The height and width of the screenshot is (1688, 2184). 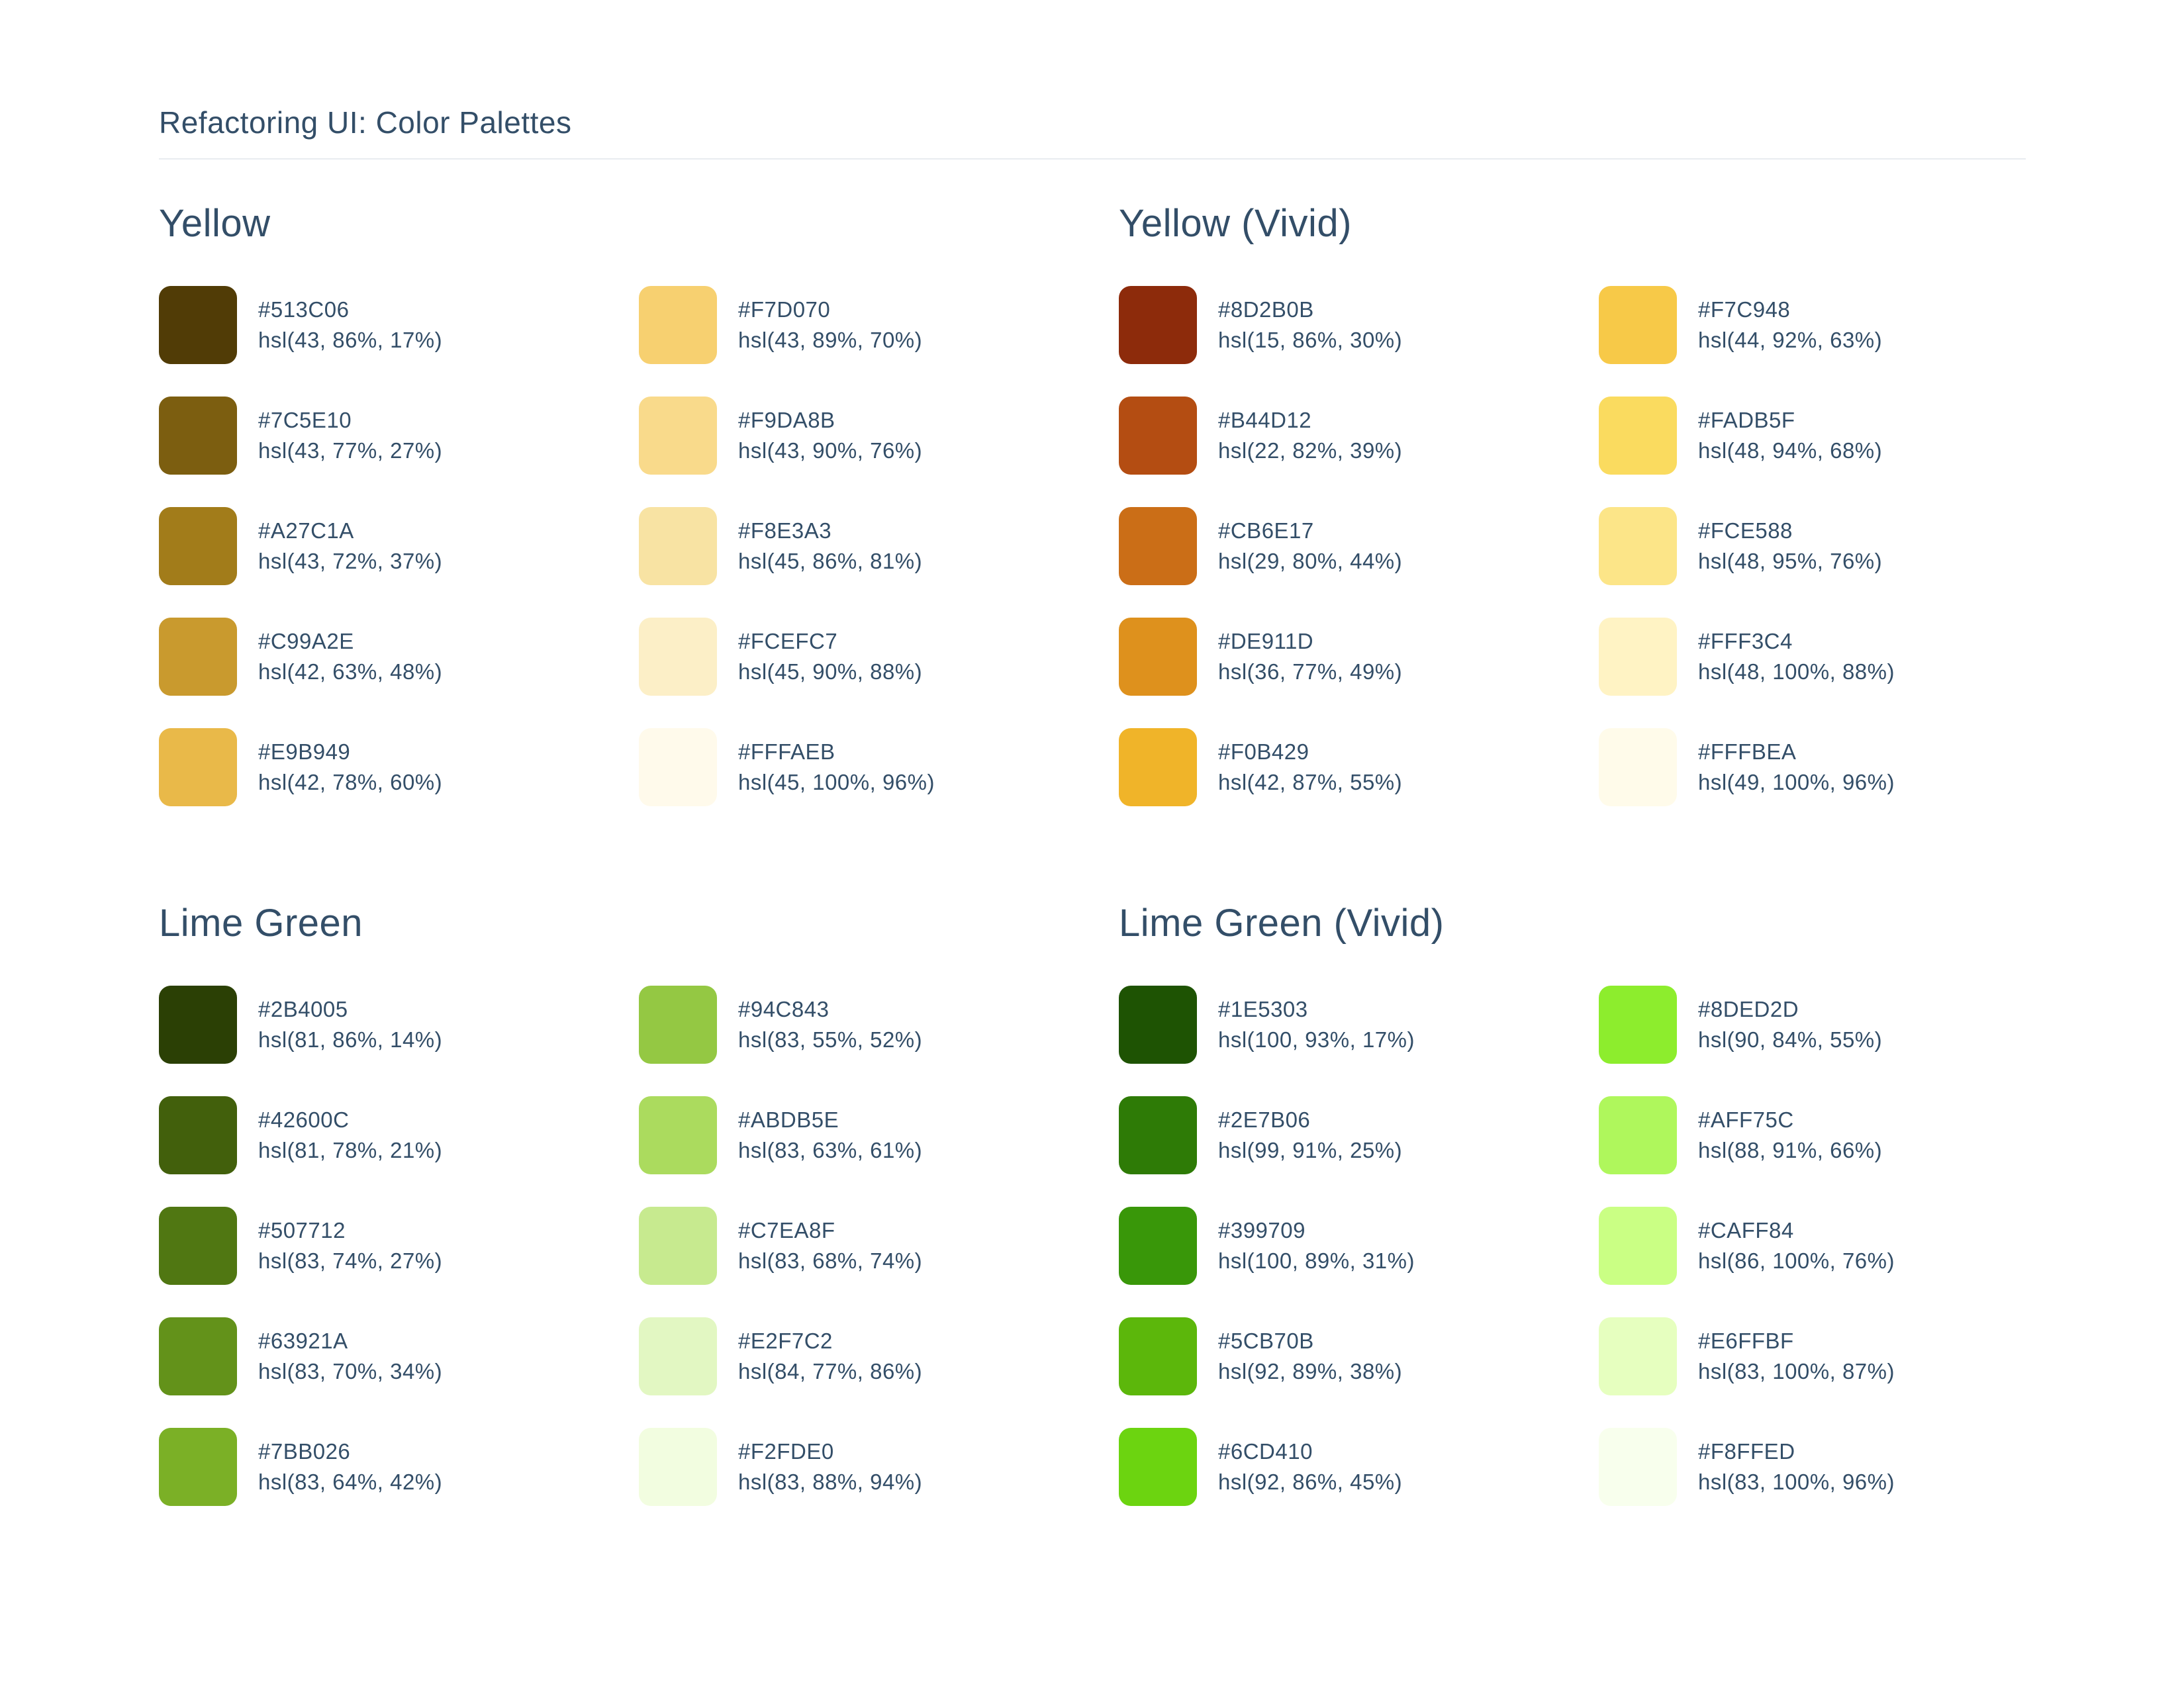 I want to click on swatch-hsl-value: hsl(83, 74%, 27%), so click(x=350, y=1260).